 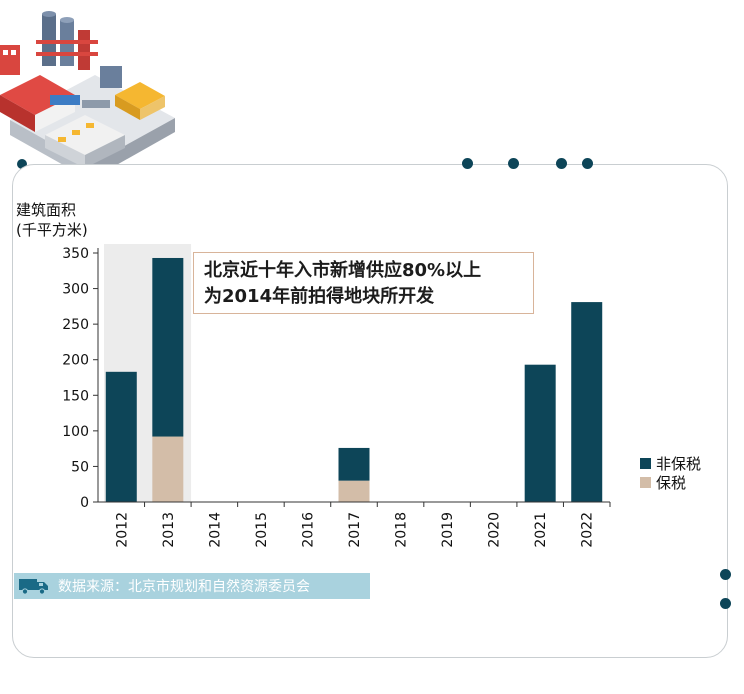 I want to click on bar-non-bonded-2022, so click(x=587, y=402).